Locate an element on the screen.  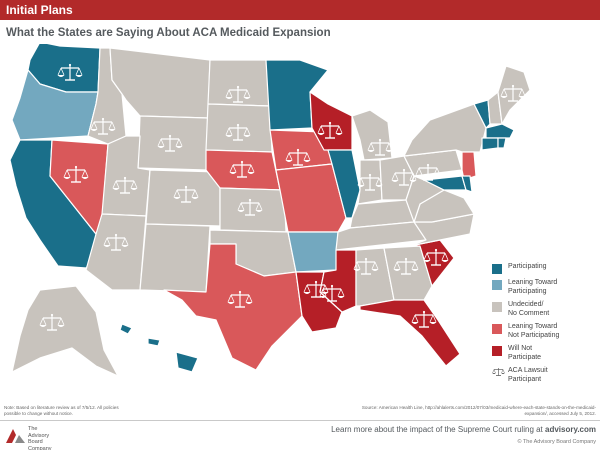
state-ks is located at coordinates (253, 210).